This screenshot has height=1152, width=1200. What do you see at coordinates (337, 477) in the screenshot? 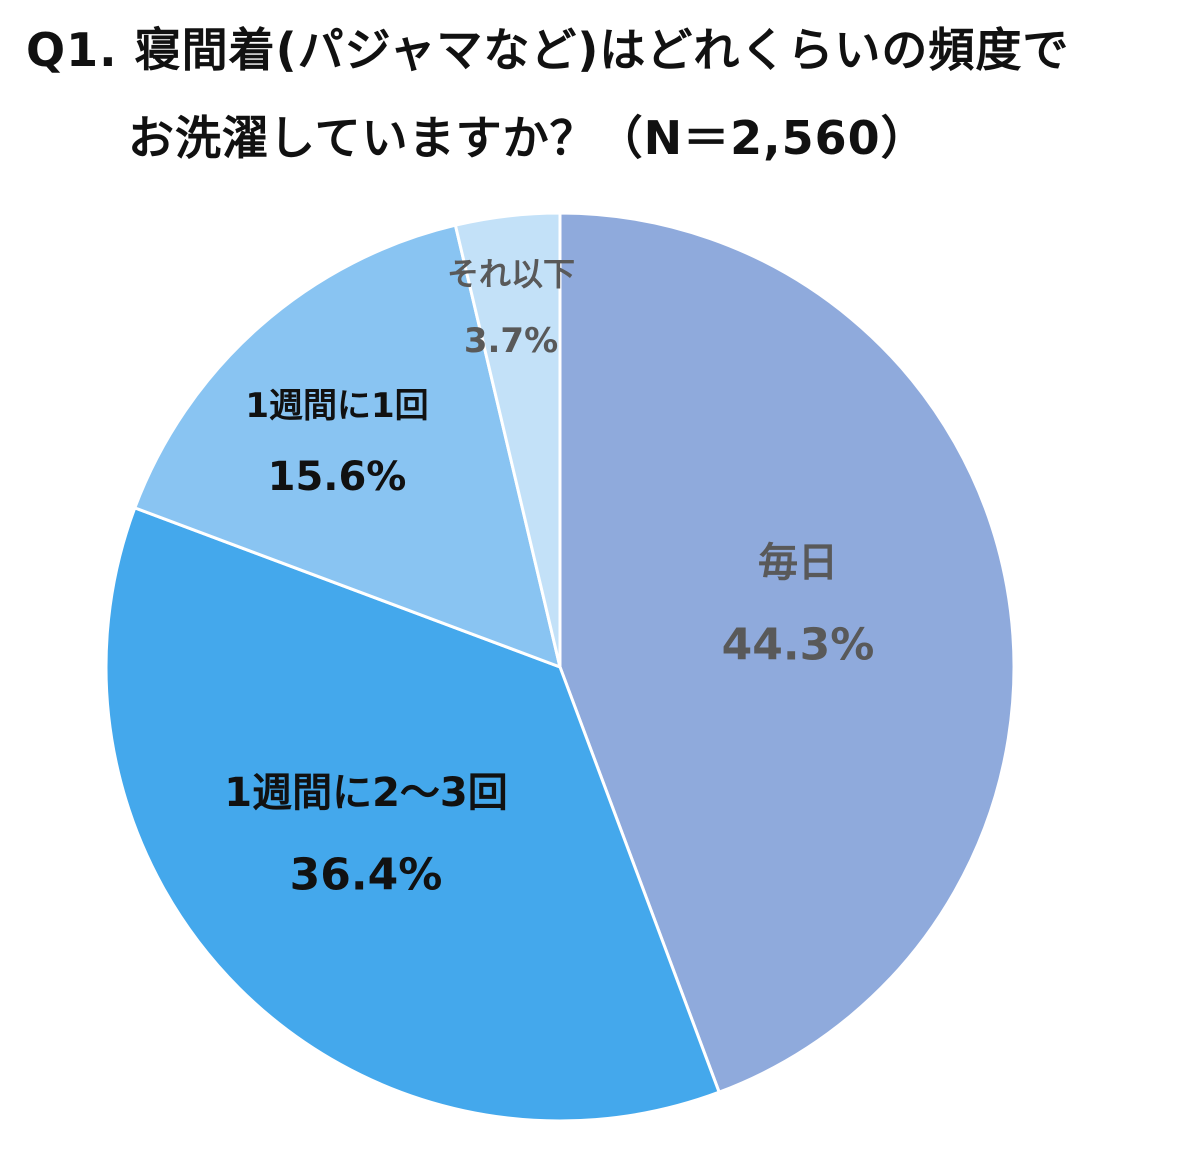
I see `slice-value-label: 15.6%` at bounding box center [337, 477].